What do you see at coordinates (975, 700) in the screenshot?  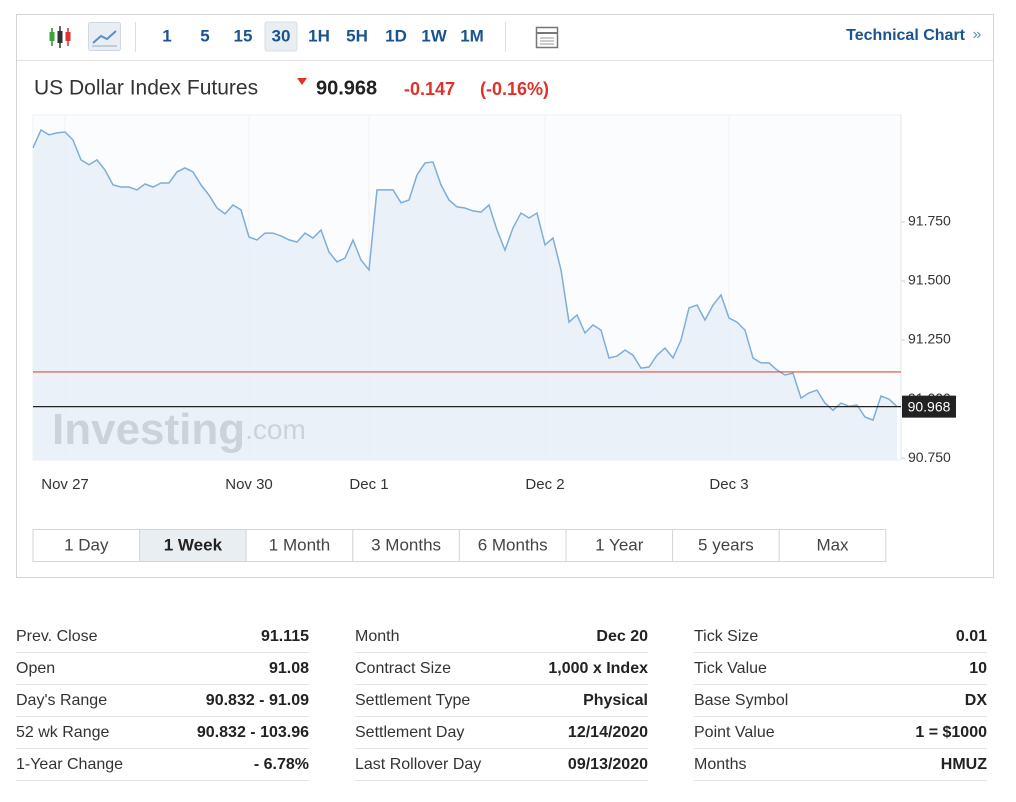 I see `stat-value: DX` at bounding box center [975, 700].